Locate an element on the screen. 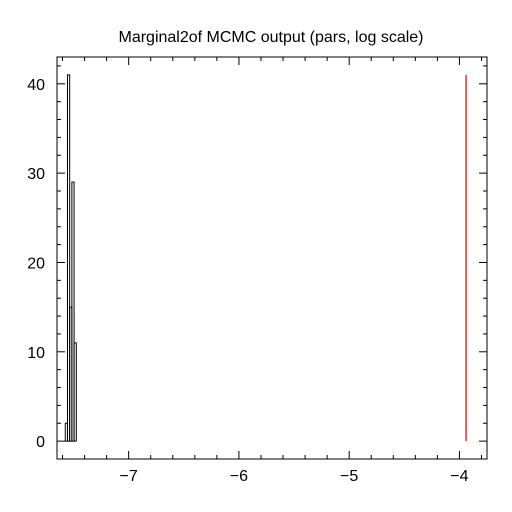 Image resolution: width=512 pixels, height=512 pixels. x-tick-label: −6 is located at coordinates (239, 476).